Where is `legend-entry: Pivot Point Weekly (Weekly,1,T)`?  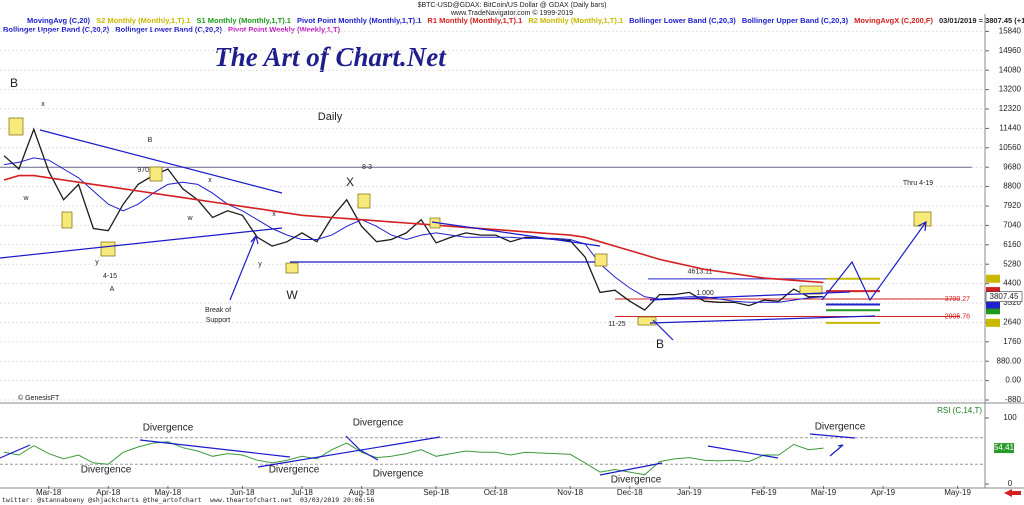
legend-entry: Pivot Point Weekly (Weekly,1,T) is located at coordinates (284, 29).